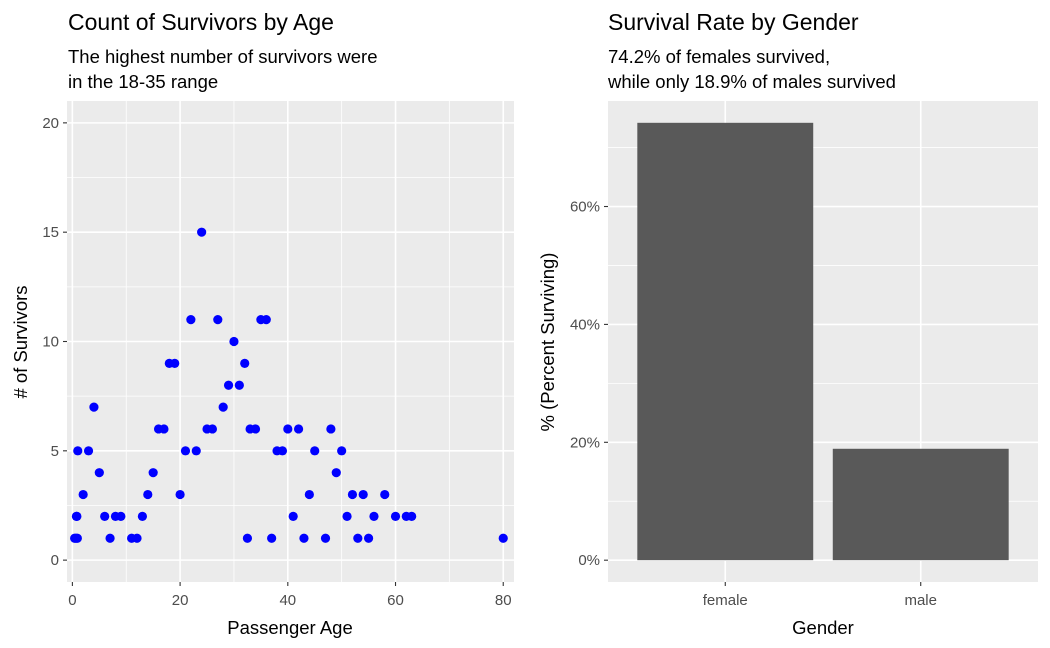 The height and width of the screenshot is (648, 1050). Describe the element at coordinates (50, 123) in the screenshot. I see `scatter-y-tick-label: 20` at that location.